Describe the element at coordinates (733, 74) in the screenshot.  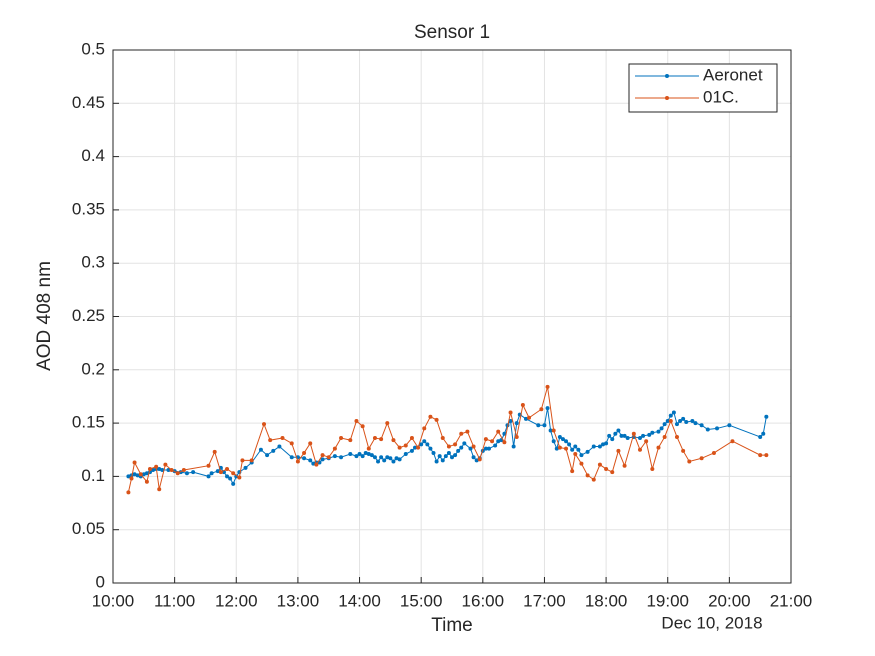
I see `legend-label: Aeronet` at that location.